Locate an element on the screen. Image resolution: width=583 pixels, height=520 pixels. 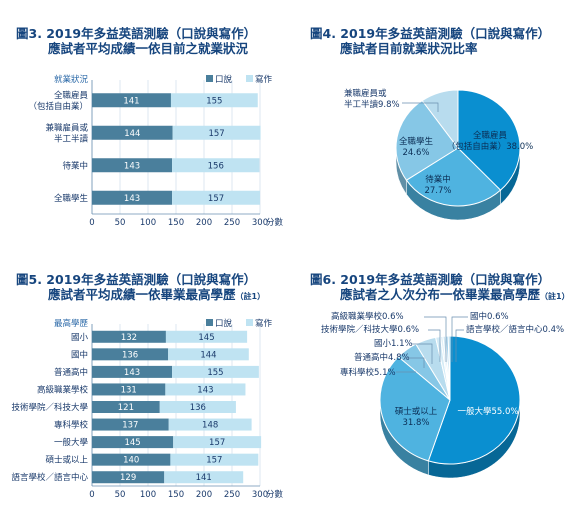
fig6-title-note: （註1） is located at coordinates (555, 296).